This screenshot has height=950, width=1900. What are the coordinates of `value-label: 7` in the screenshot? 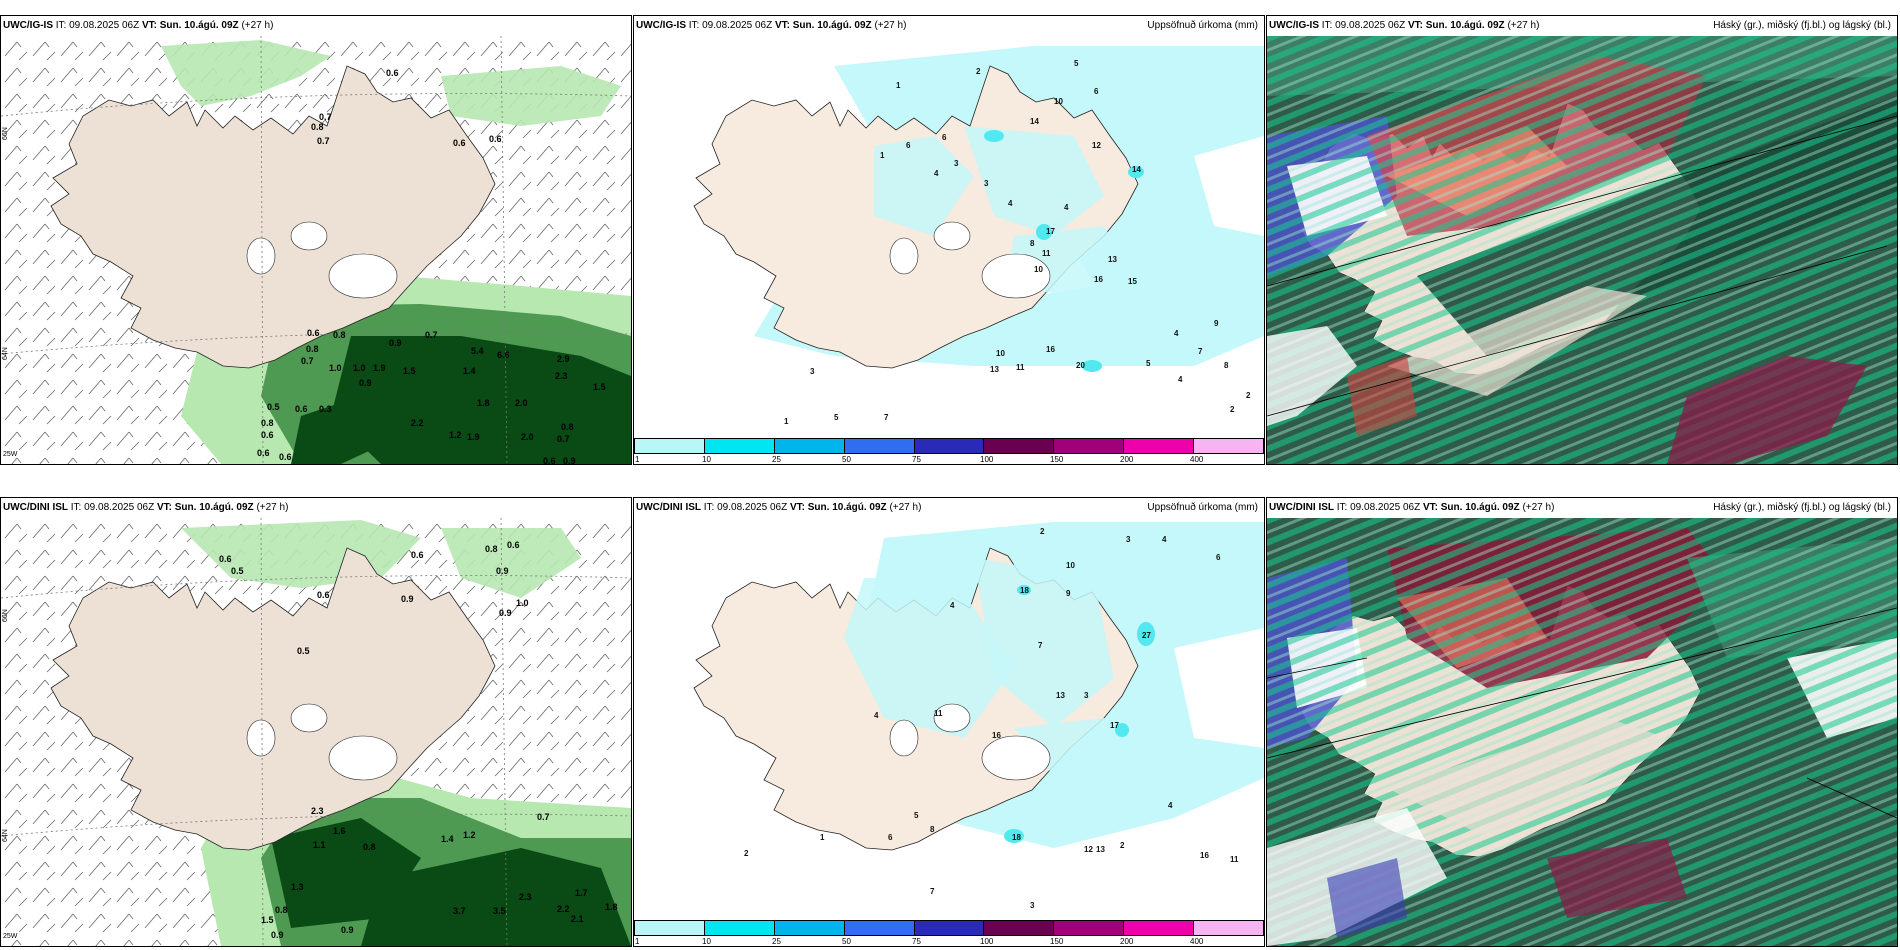 It's located at (1040, 645).